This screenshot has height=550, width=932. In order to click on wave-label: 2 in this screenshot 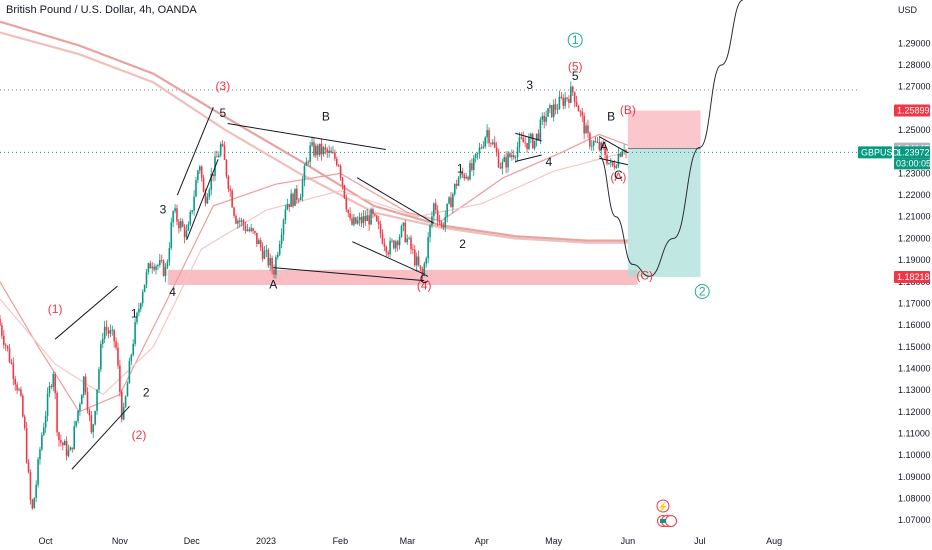, I will do `click(462, 244)`.